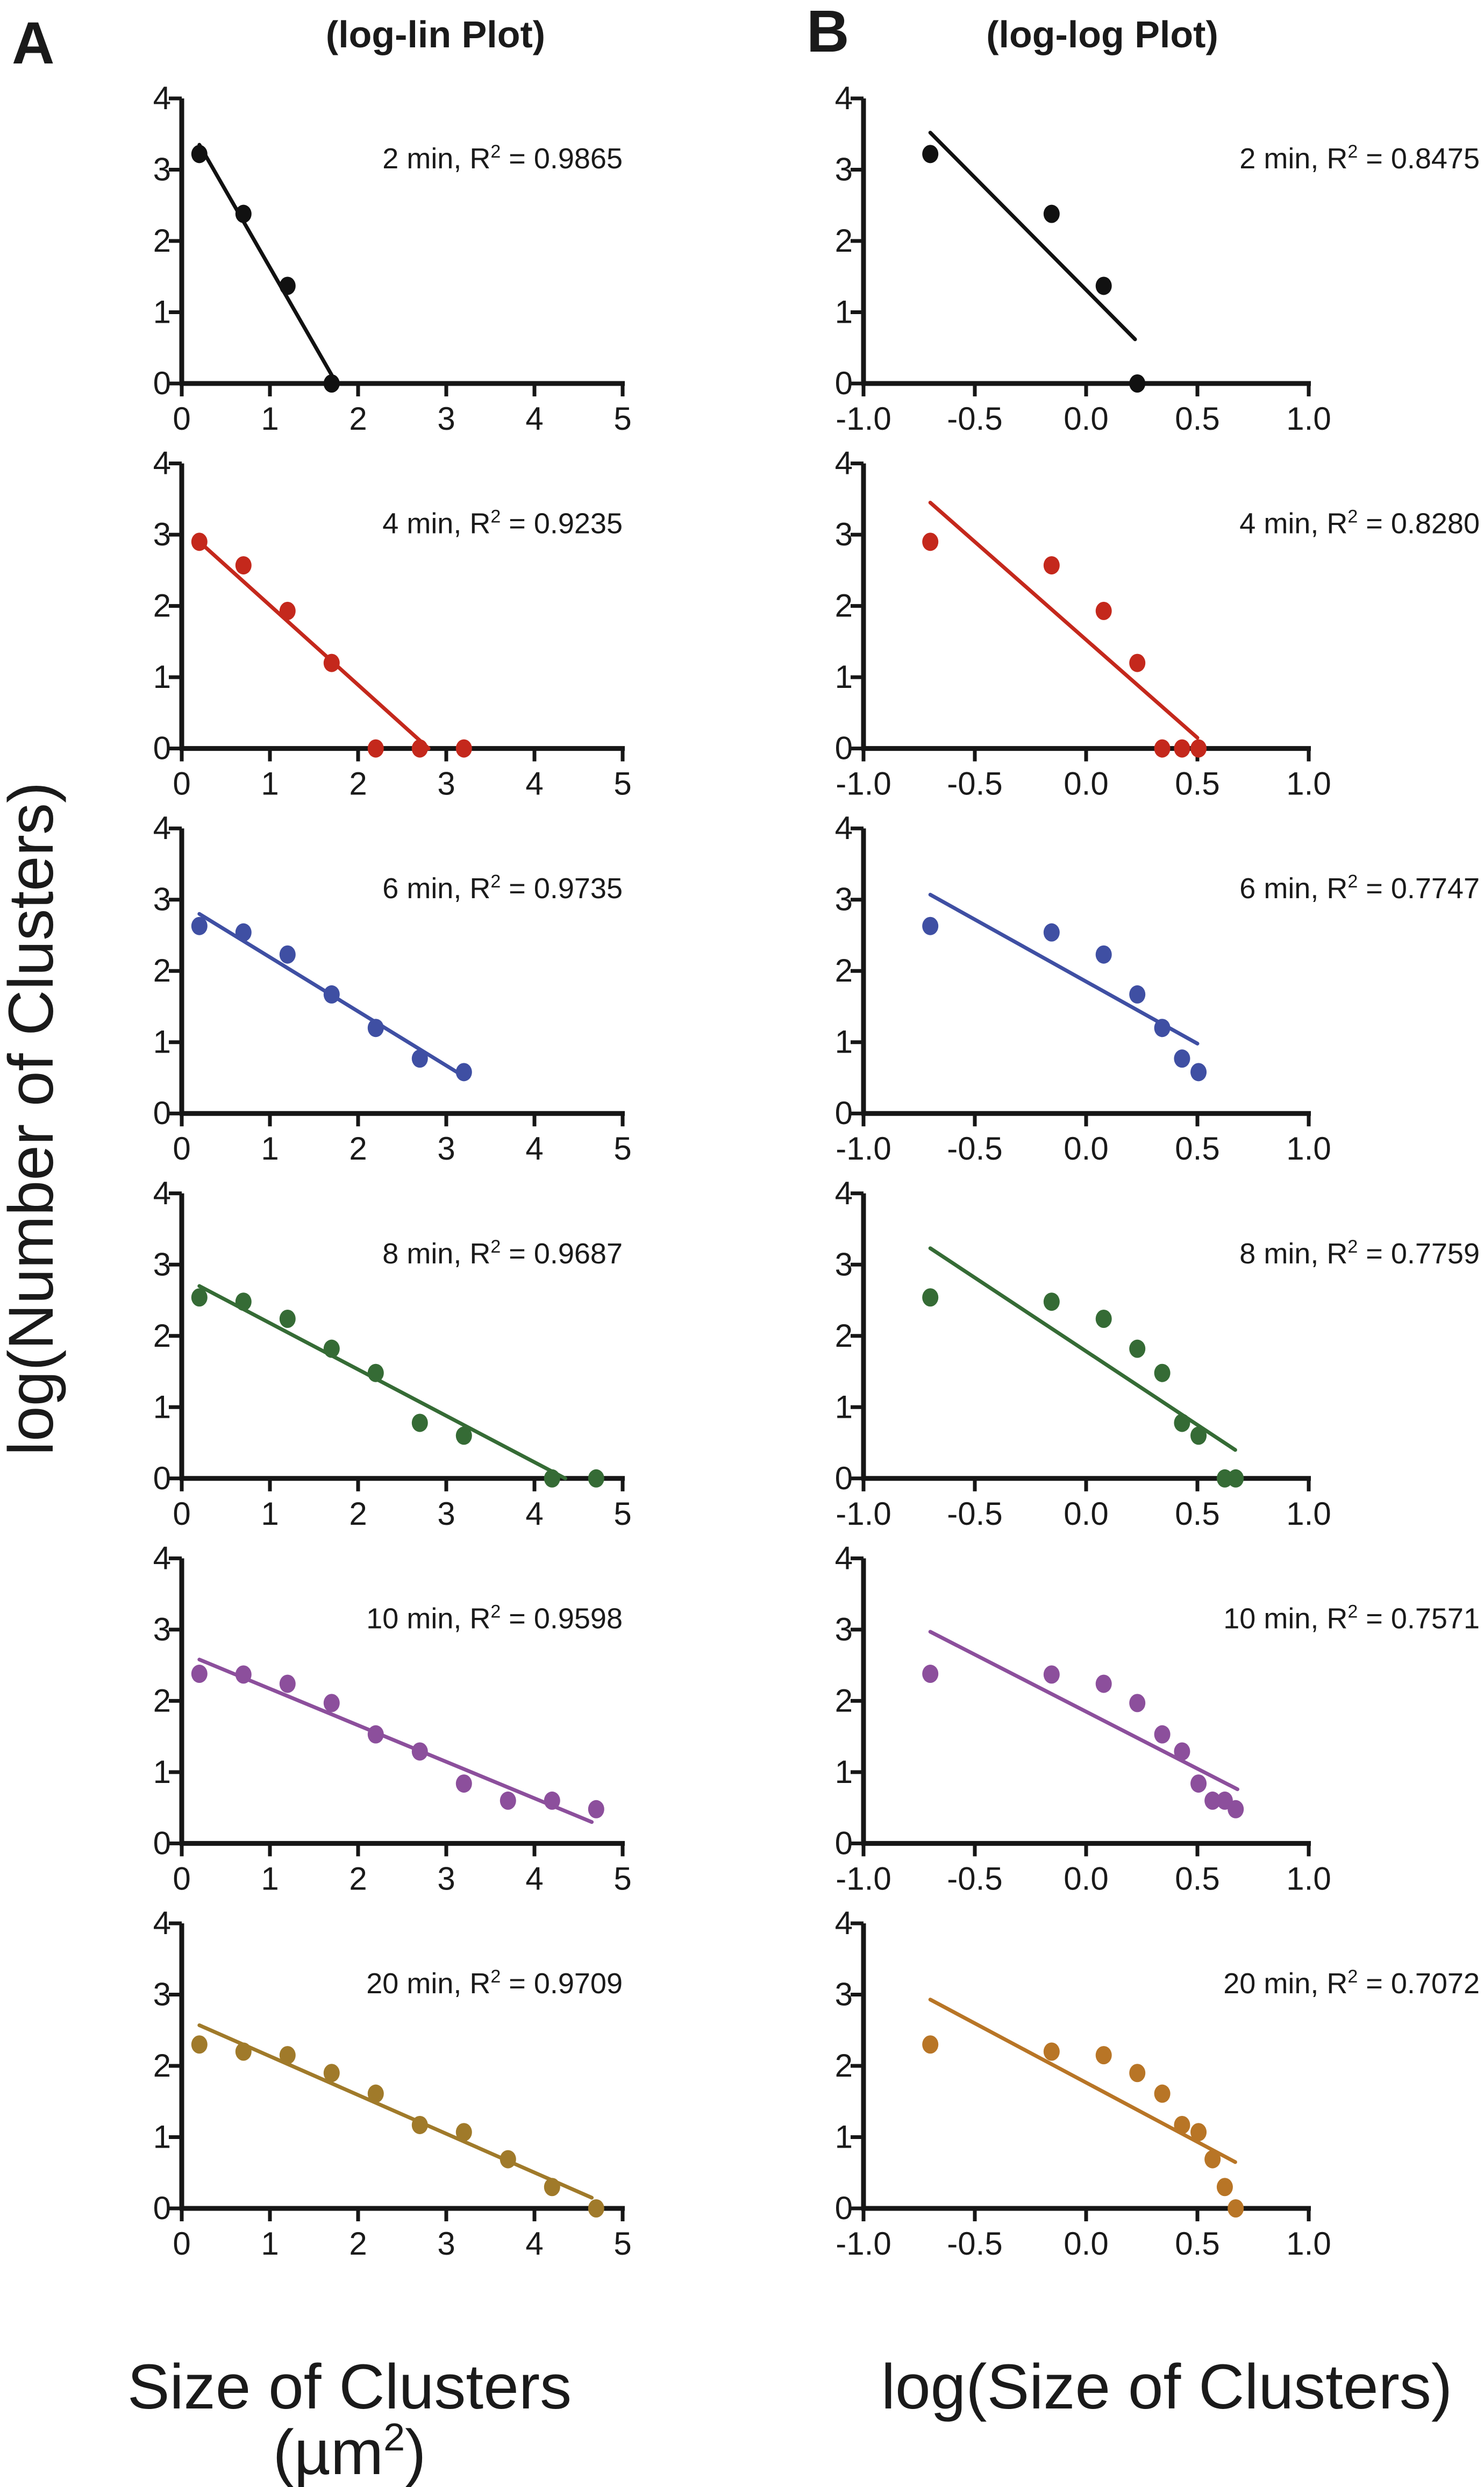 The image size is (1484, 2487). Describe the element at coordinates (1419, 1618) in the screenshot. I see `annotation-value: = 0.7571` at that location.